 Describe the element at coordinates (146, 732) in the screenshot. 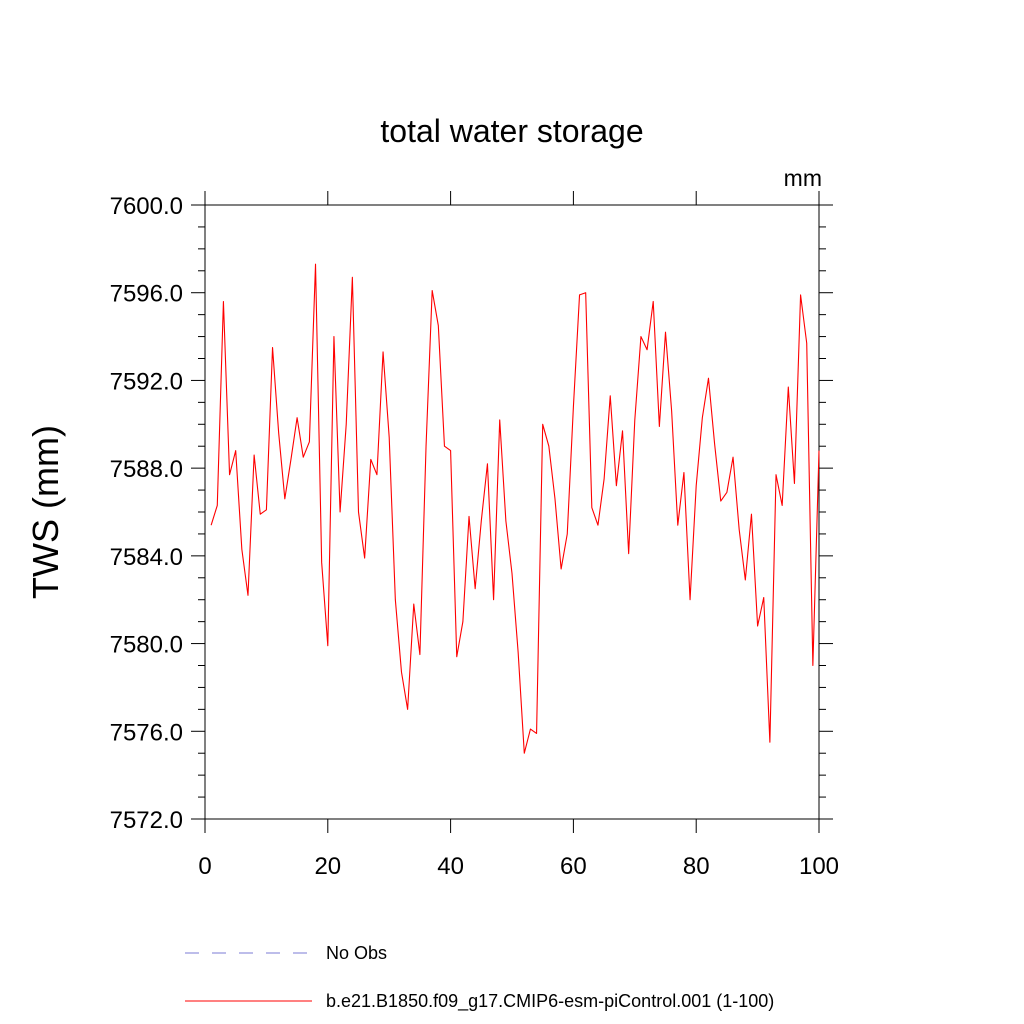

I see `y-tick-label: 7576.0` at that location.